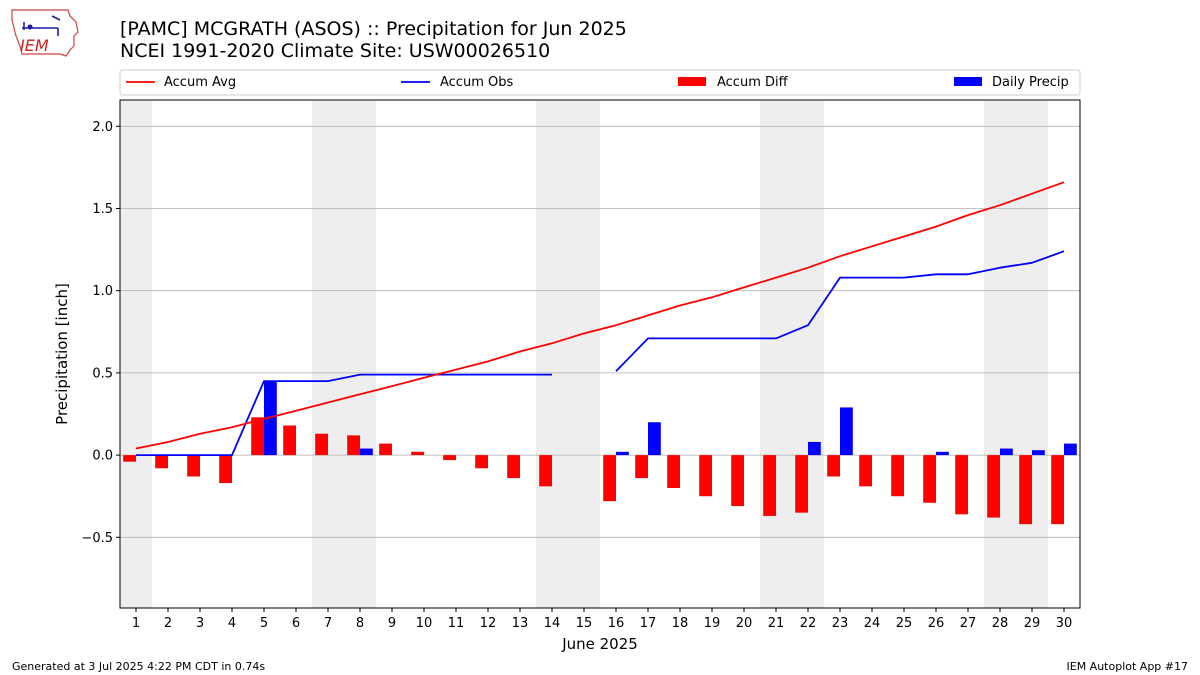  I want to click on x-axis-label: June 2025, so click(599, 644).